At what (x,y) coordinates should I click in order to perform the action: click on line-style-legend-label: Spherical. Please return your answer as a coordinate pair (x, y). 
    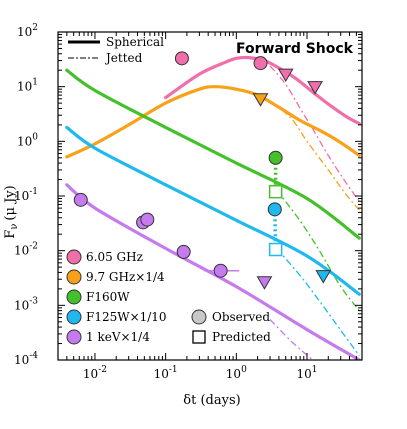
    Looking at the image, I should click on (135, 42).